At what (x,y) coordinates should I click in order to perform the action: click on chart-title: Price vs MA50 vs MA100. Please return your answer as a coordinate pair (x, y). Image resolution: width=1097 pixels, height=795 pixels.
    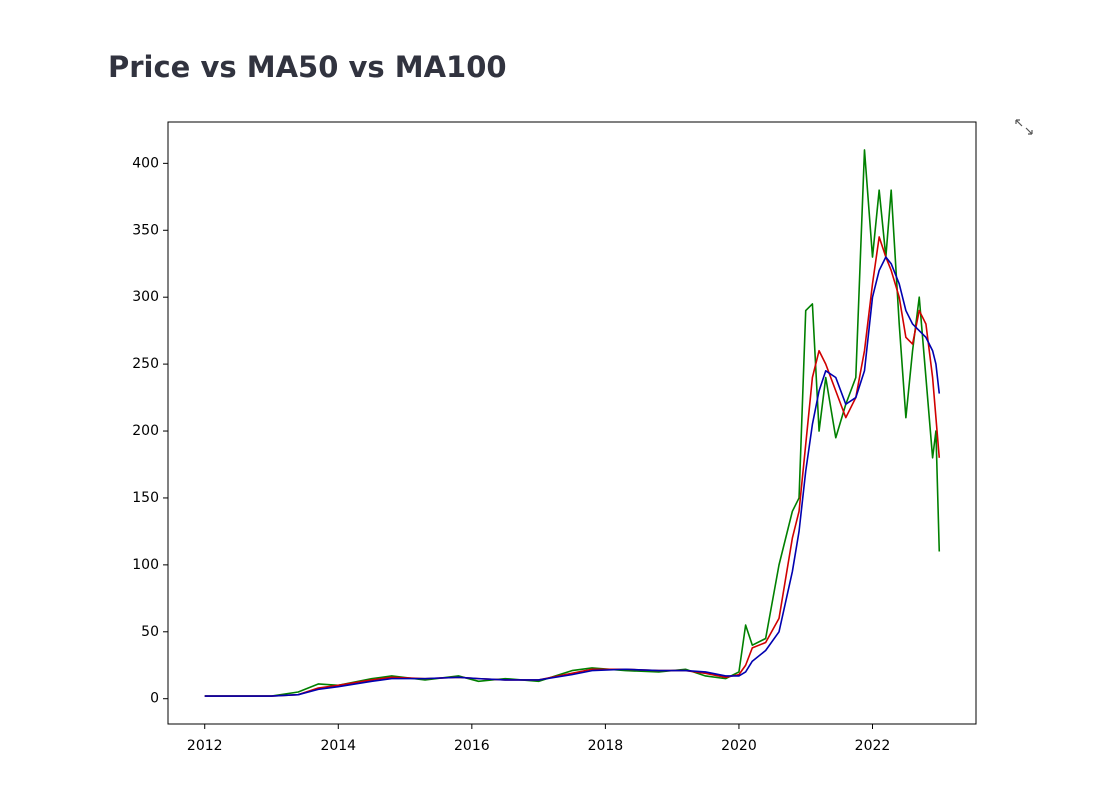
    Looking at the image, I should click on (307, 67).